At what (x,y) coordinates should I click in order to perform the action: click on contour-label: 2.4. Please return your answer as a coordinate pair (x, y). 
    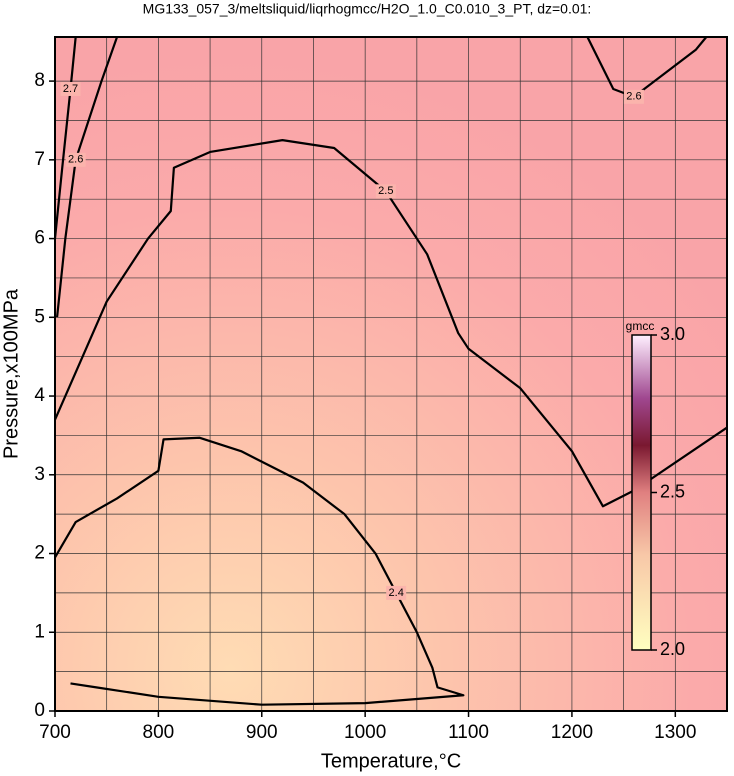
    Looking at the image, I should click on (396, 593).